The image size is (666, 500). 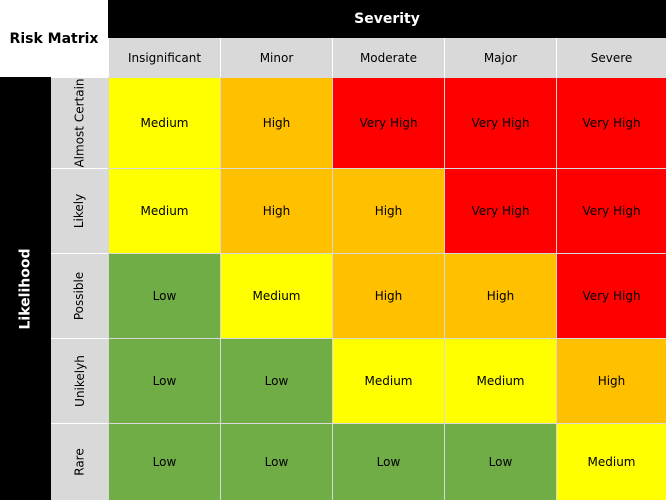 I want to click on severity-col-moderate: Moderate, so click(x=388, y=57).